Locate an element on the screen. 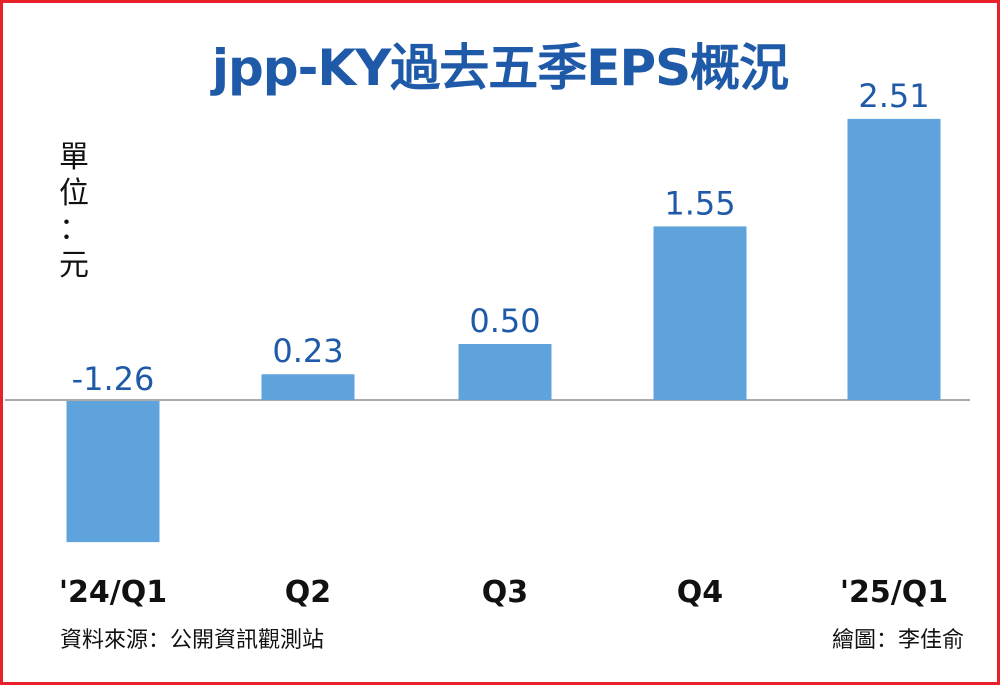 The width and height of the screenshot is (1000, 685). unit-label: 單 位 ： 元 is located at coordinates (74, 211).